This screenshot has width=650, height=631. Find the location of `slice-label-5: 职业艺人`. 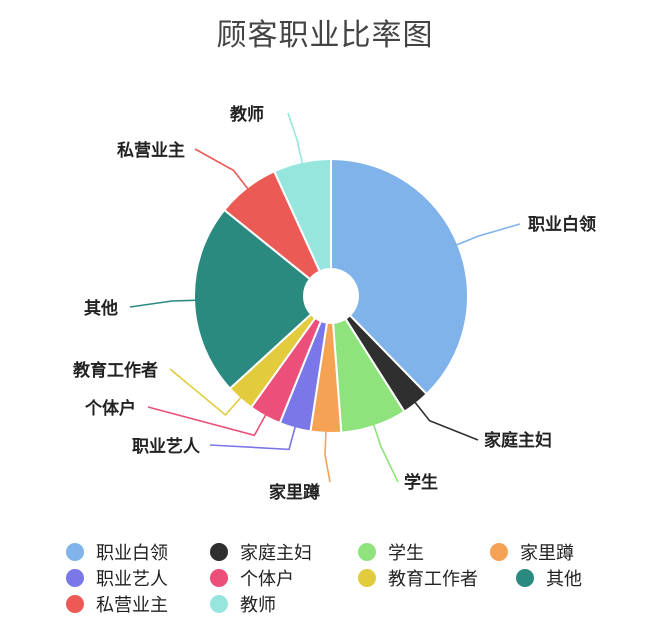

slice-label-5: 职业艺人 is located at coordinates (166, 446).